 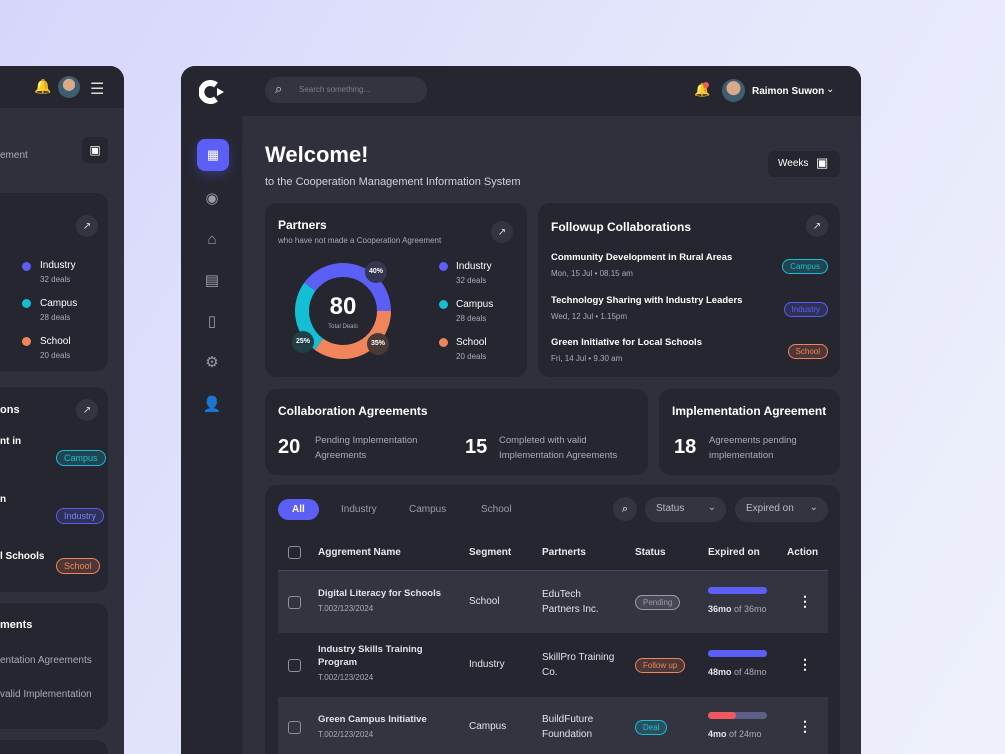 What do you see at coordinates (651, 727) in the screenshot?
I see `status-badge: Deal` at bounding box center [651, 727].